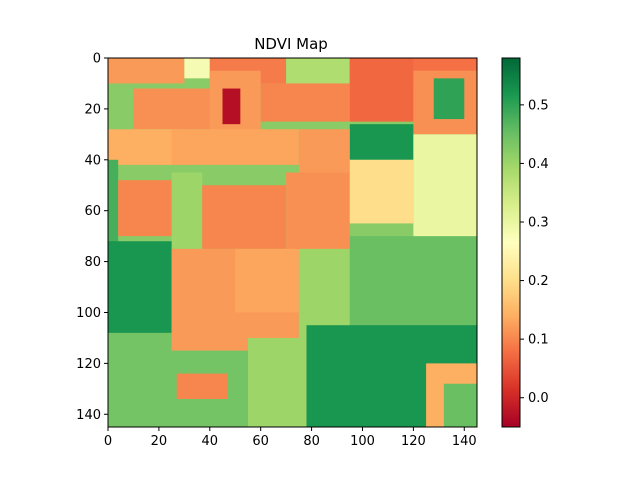 The image size is (640, 480). Describe the element at coordinates (413, 441) in the screenshot. I see `x-tick-label: 120` at that location.